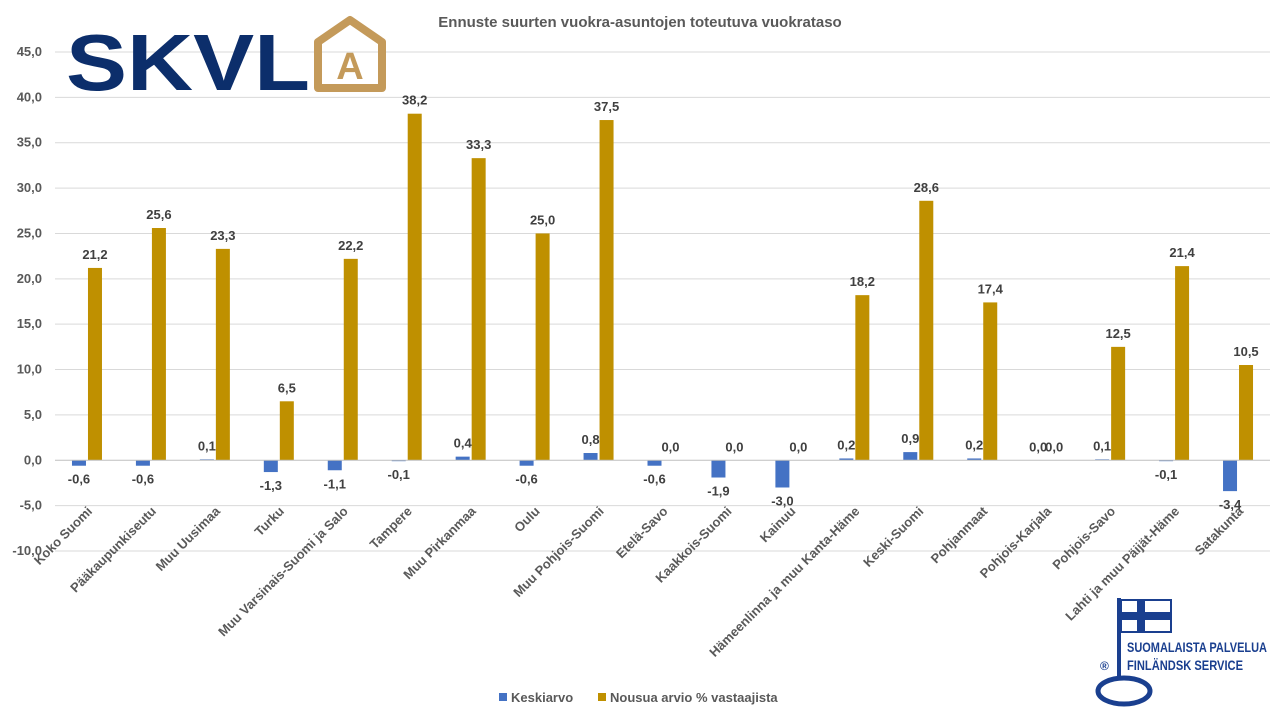 This screenshot has height=720, width=1280. Describe the element at coordinates (269, 521) in the screenshot. I see `x-tick-label: Turku` at that location.